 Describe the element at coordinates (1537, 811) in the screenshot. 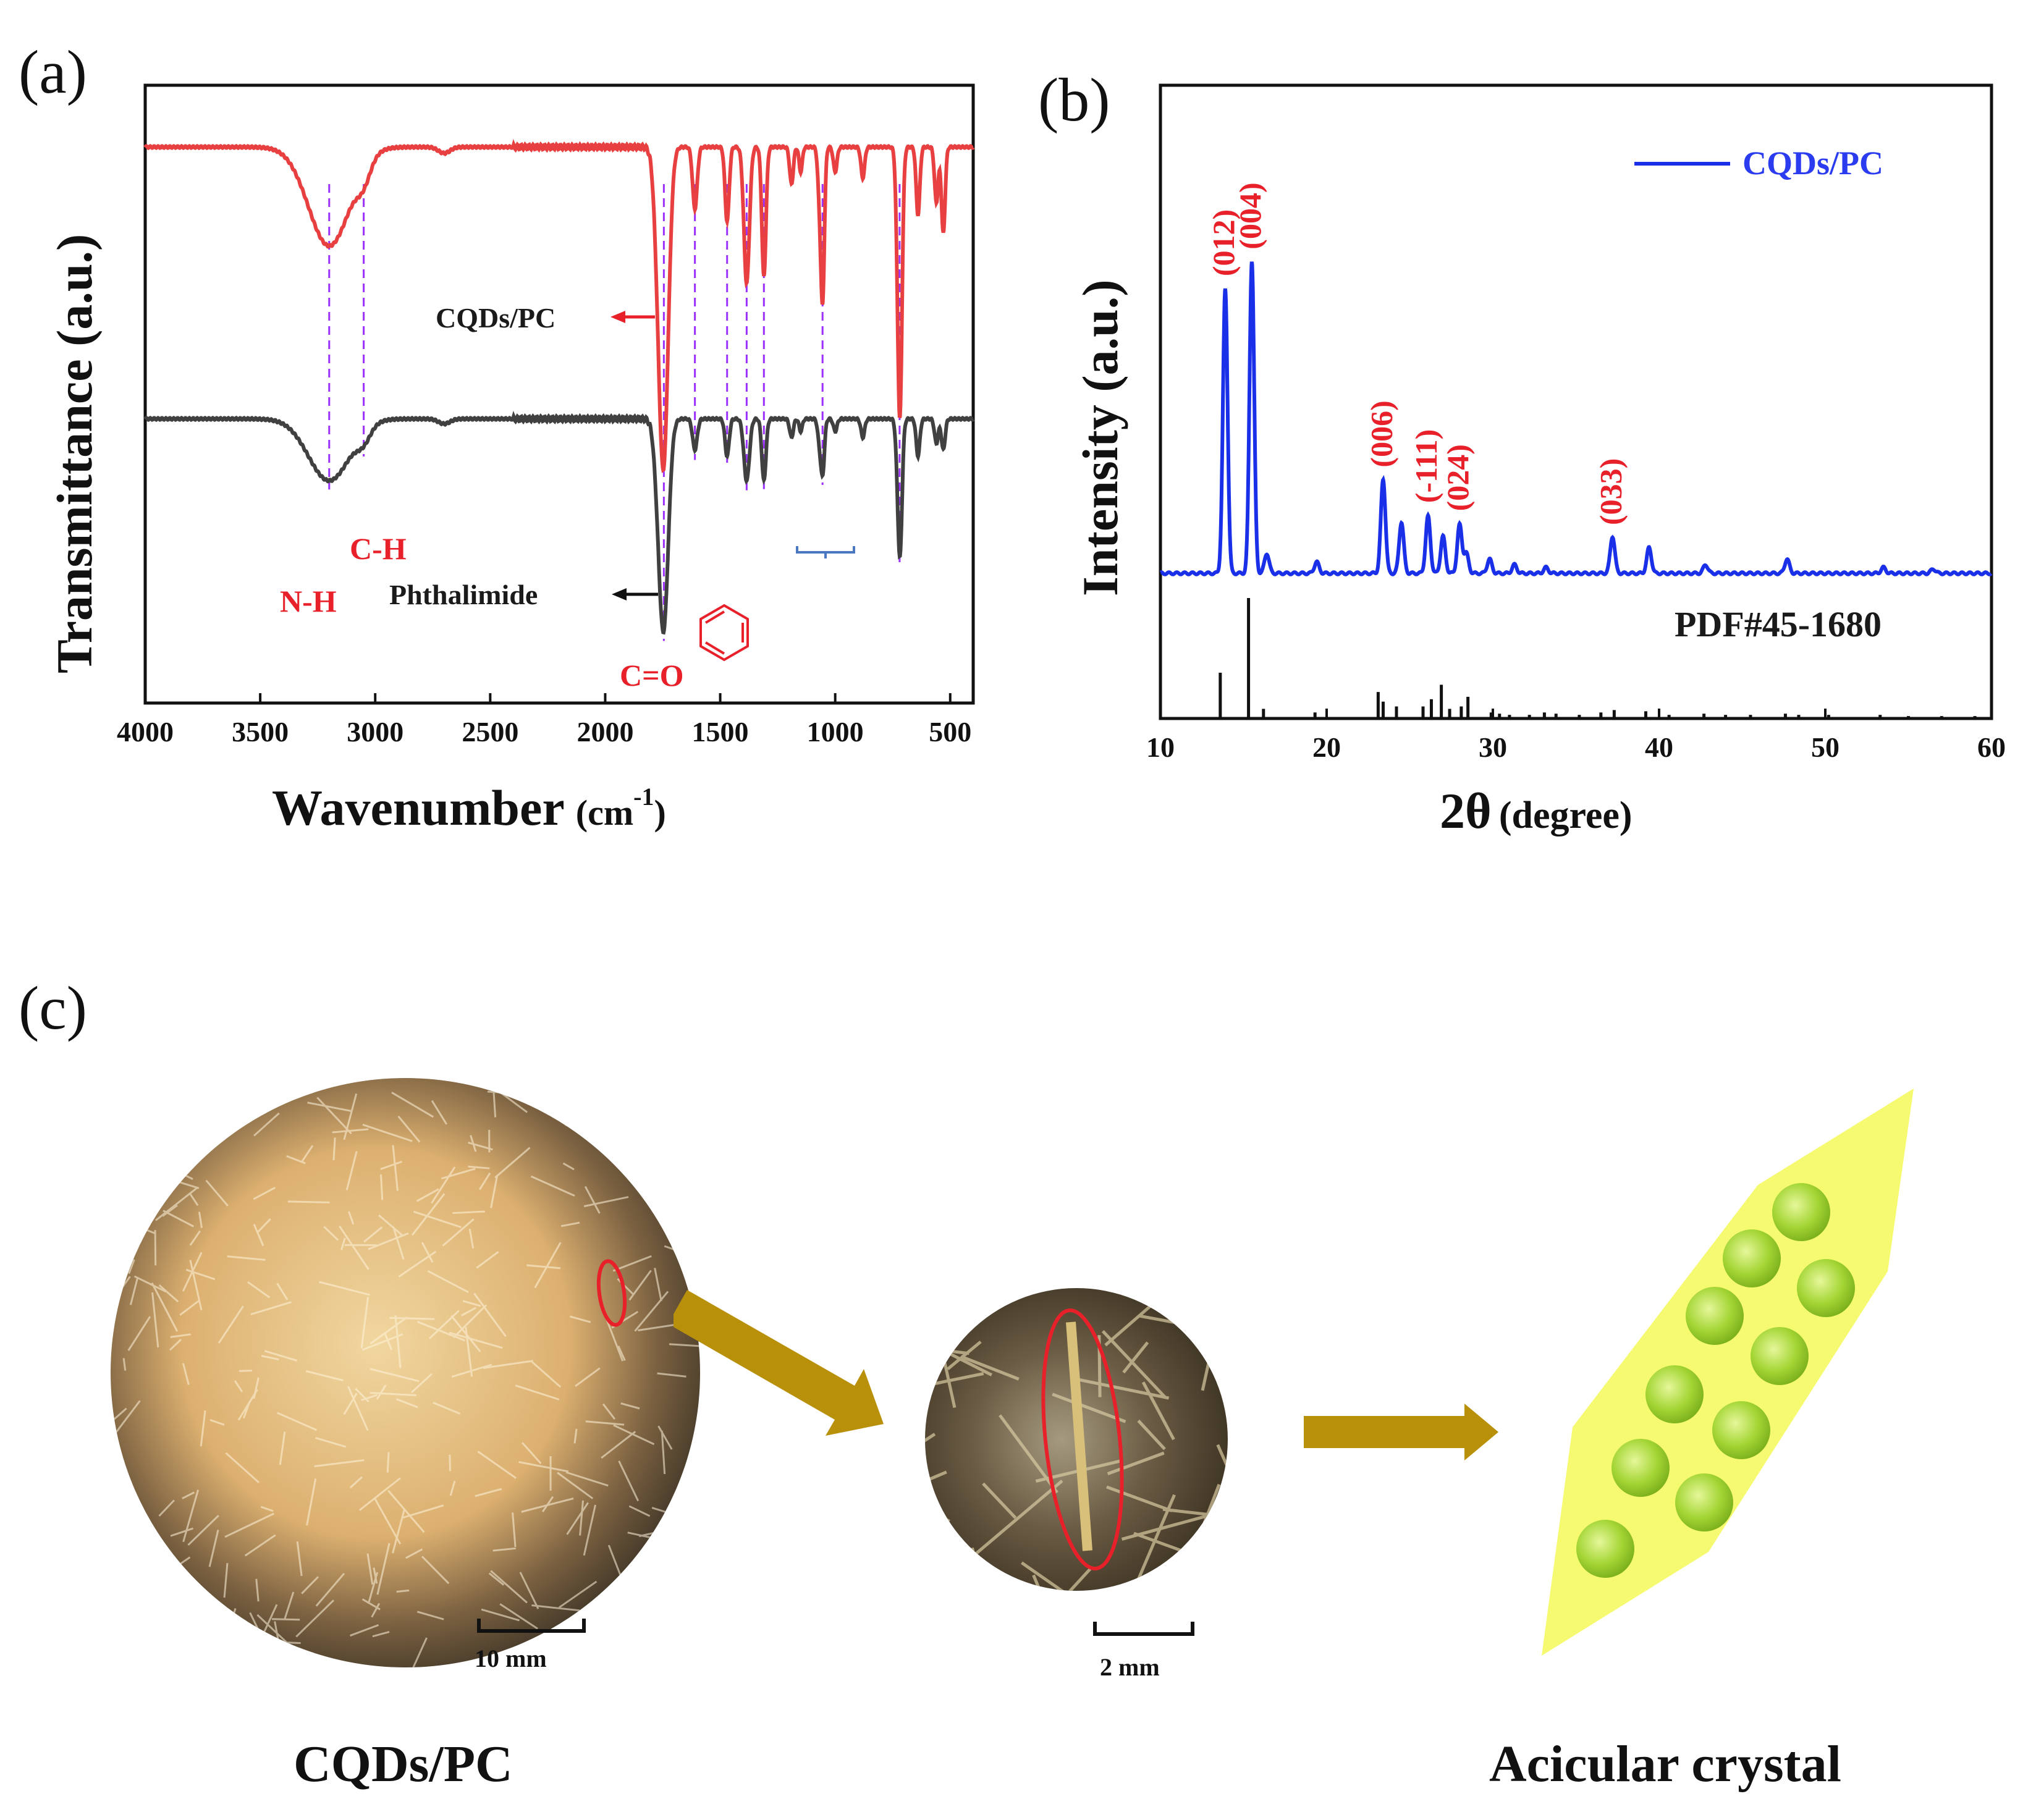

I see `xrd-x-axis-title: 2θ (degree)` at that location.